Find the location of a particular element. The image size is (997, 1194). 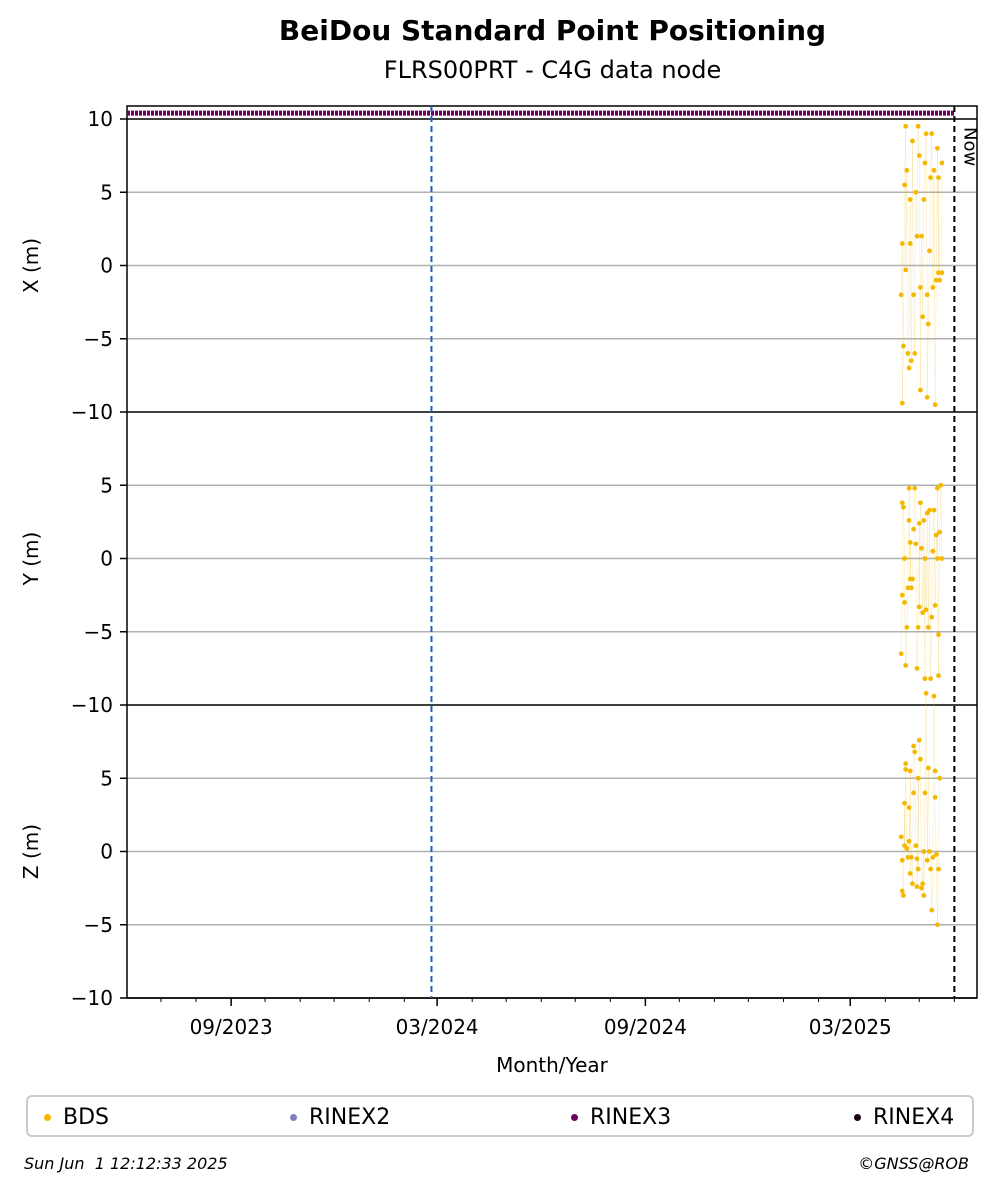

chart-subtitle: FLRS00PRT - C4G data node is located at coordinates (552, 70).